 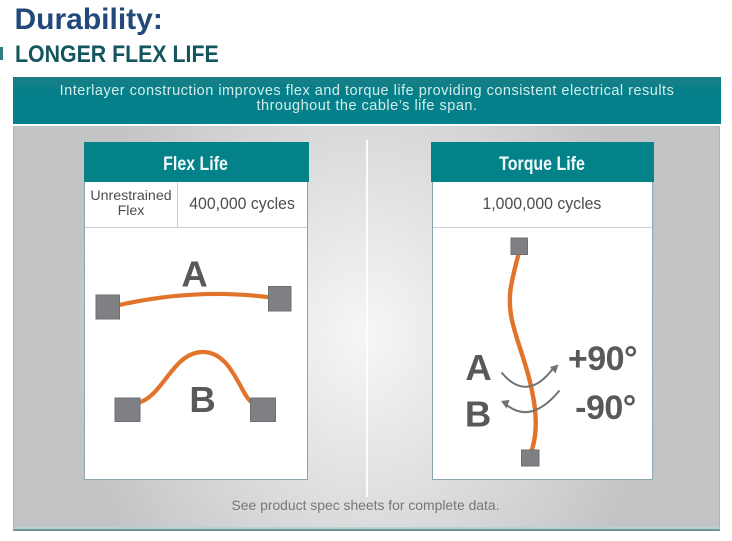 What do you see at coordinates (602, 359) in the screenshot?
I see `svg-text: +90°` at bounding box center [602, 359].